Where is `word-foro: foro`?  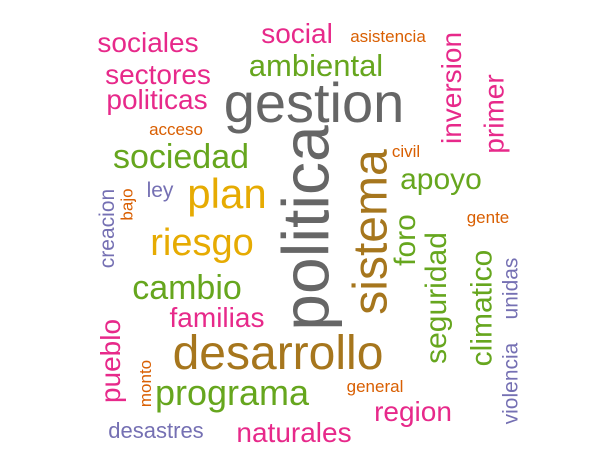 word-foro: foro is located at coordinates (405, 240).